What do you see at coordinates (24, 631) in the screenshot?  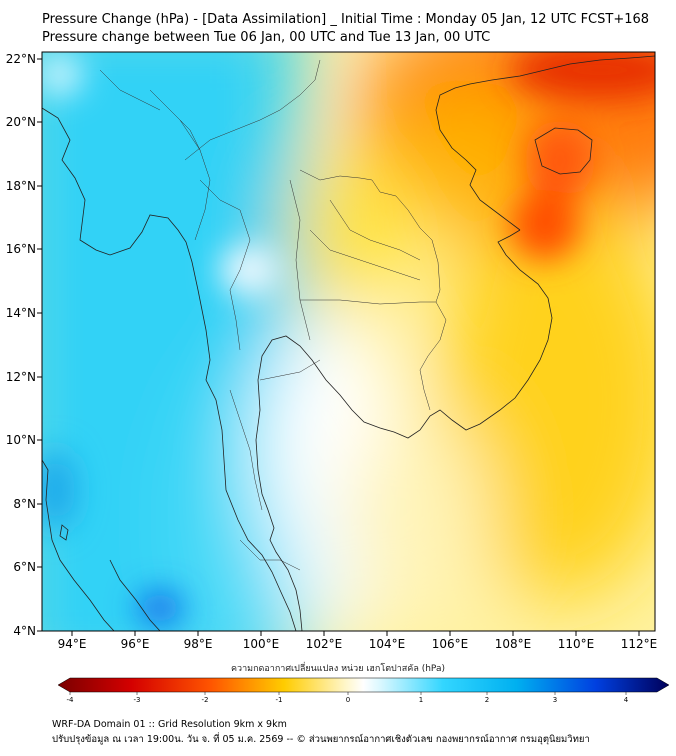 I see `lat-label: 4°N` at bounding box center [24, 631].